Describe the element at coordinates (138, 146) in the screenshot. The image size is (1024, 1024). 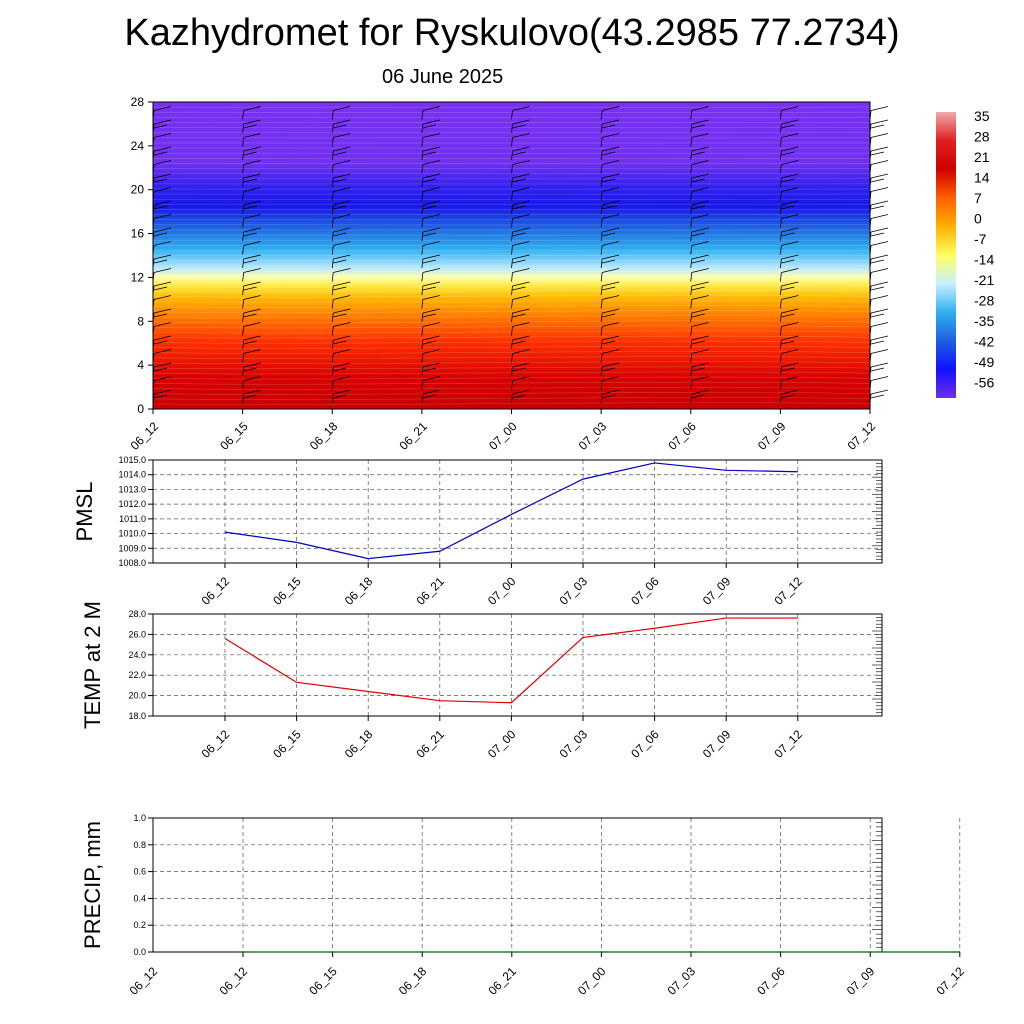
I see `y-tick-label: 24` at that location.